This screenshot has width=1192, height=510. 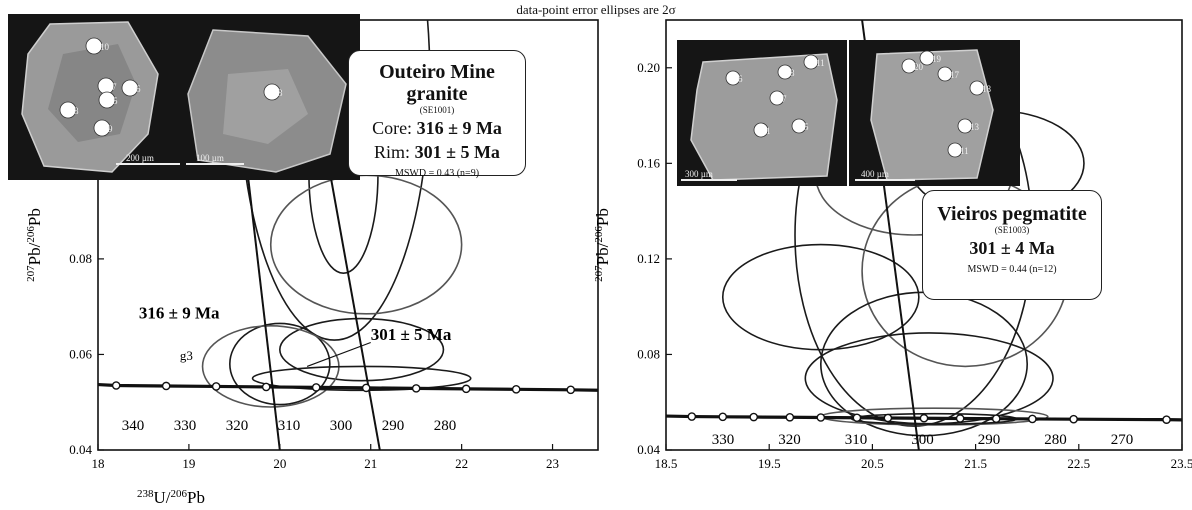 I want to click on zircon-grain-2-patch, so click(x=265, y=106).